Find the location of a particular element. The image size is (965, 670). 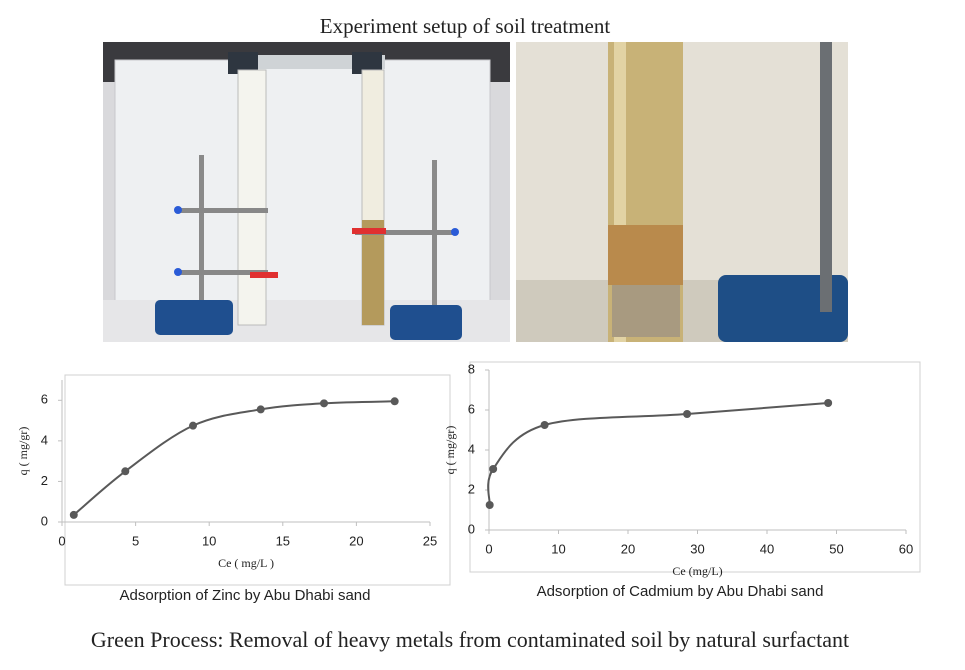

x-tick-label: 25 is located at coordinates (430, 540).